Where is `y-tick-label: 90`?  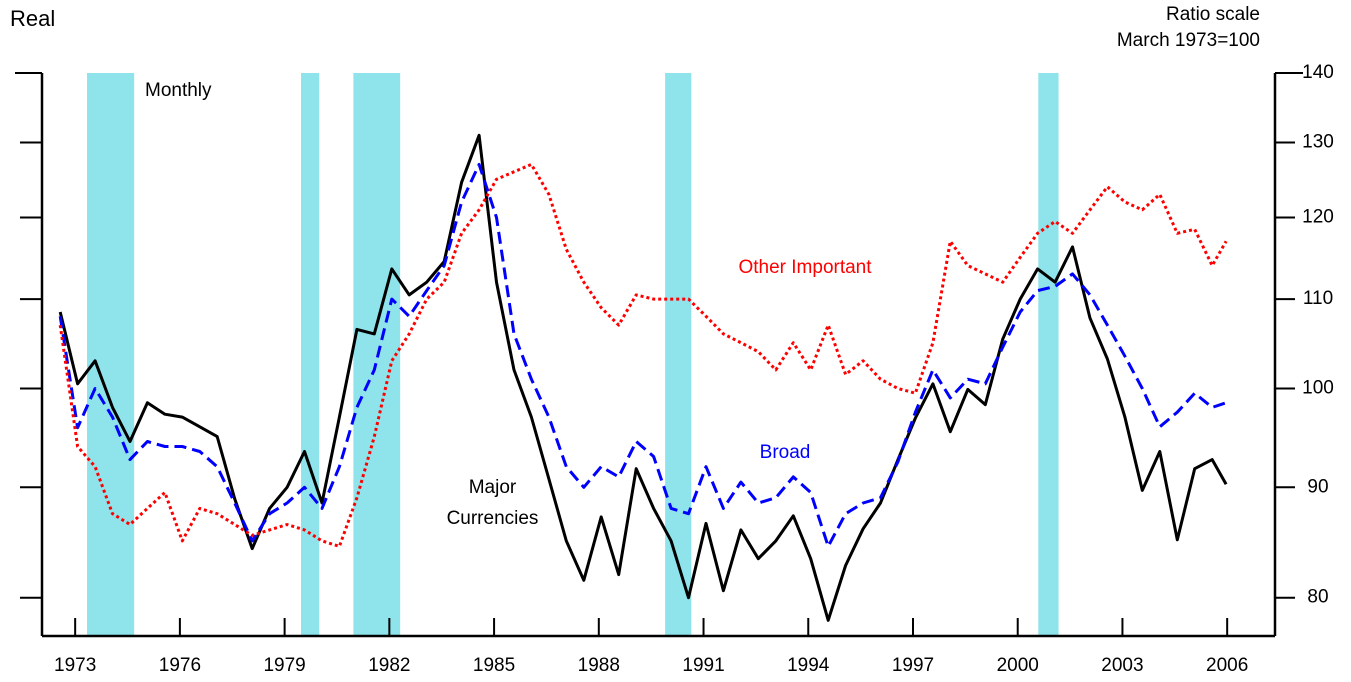
y-tick-label: 90 is located at coordinates (1317, 486).